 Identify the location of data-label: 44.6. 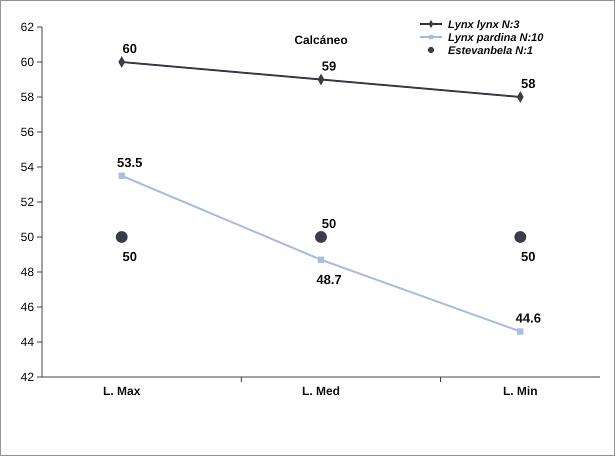
(528, 318).